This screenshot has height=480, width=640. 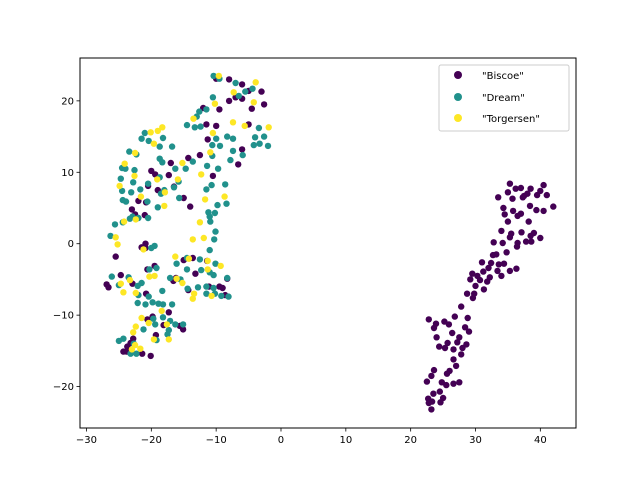 What do you see at coordinates (458, 97) in the screenshot?
I see `legend-marker-dream` at bounding box center [458, 97].